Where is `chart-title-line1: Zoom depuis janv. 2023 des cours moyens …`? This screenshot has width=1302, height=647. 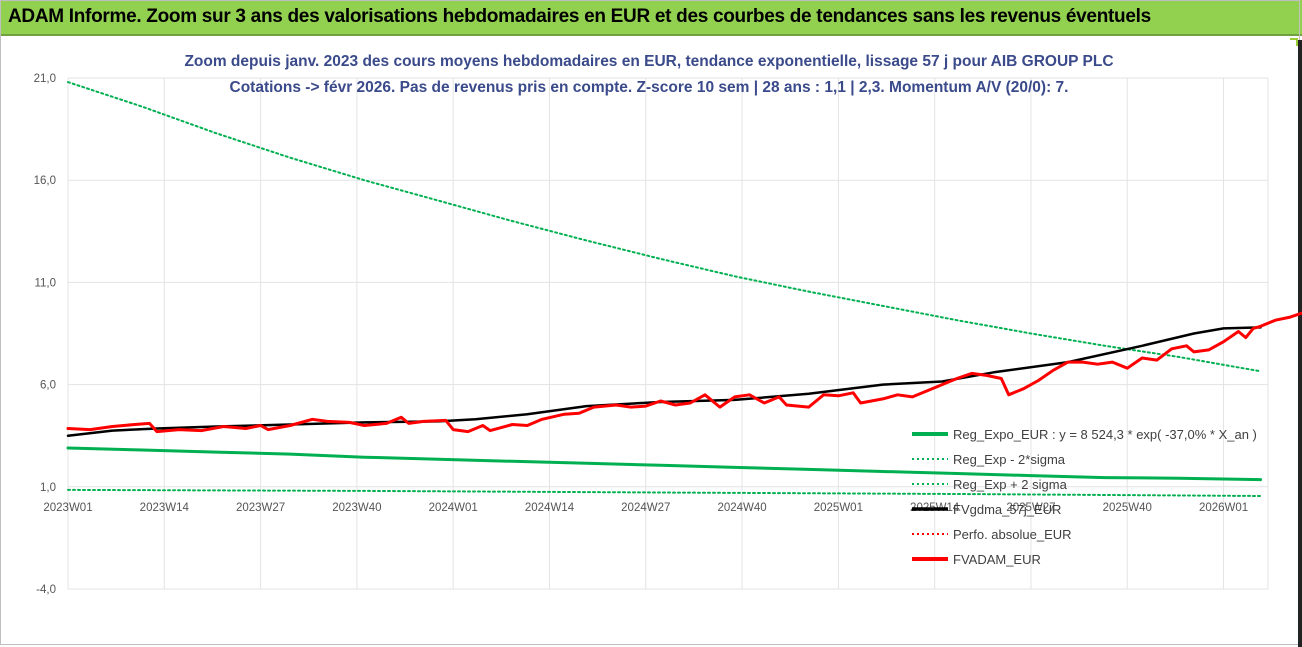
chart-title-line1: Zoom depuis janv. 2023 des cours moyens … is located at coordinates (648, 61).